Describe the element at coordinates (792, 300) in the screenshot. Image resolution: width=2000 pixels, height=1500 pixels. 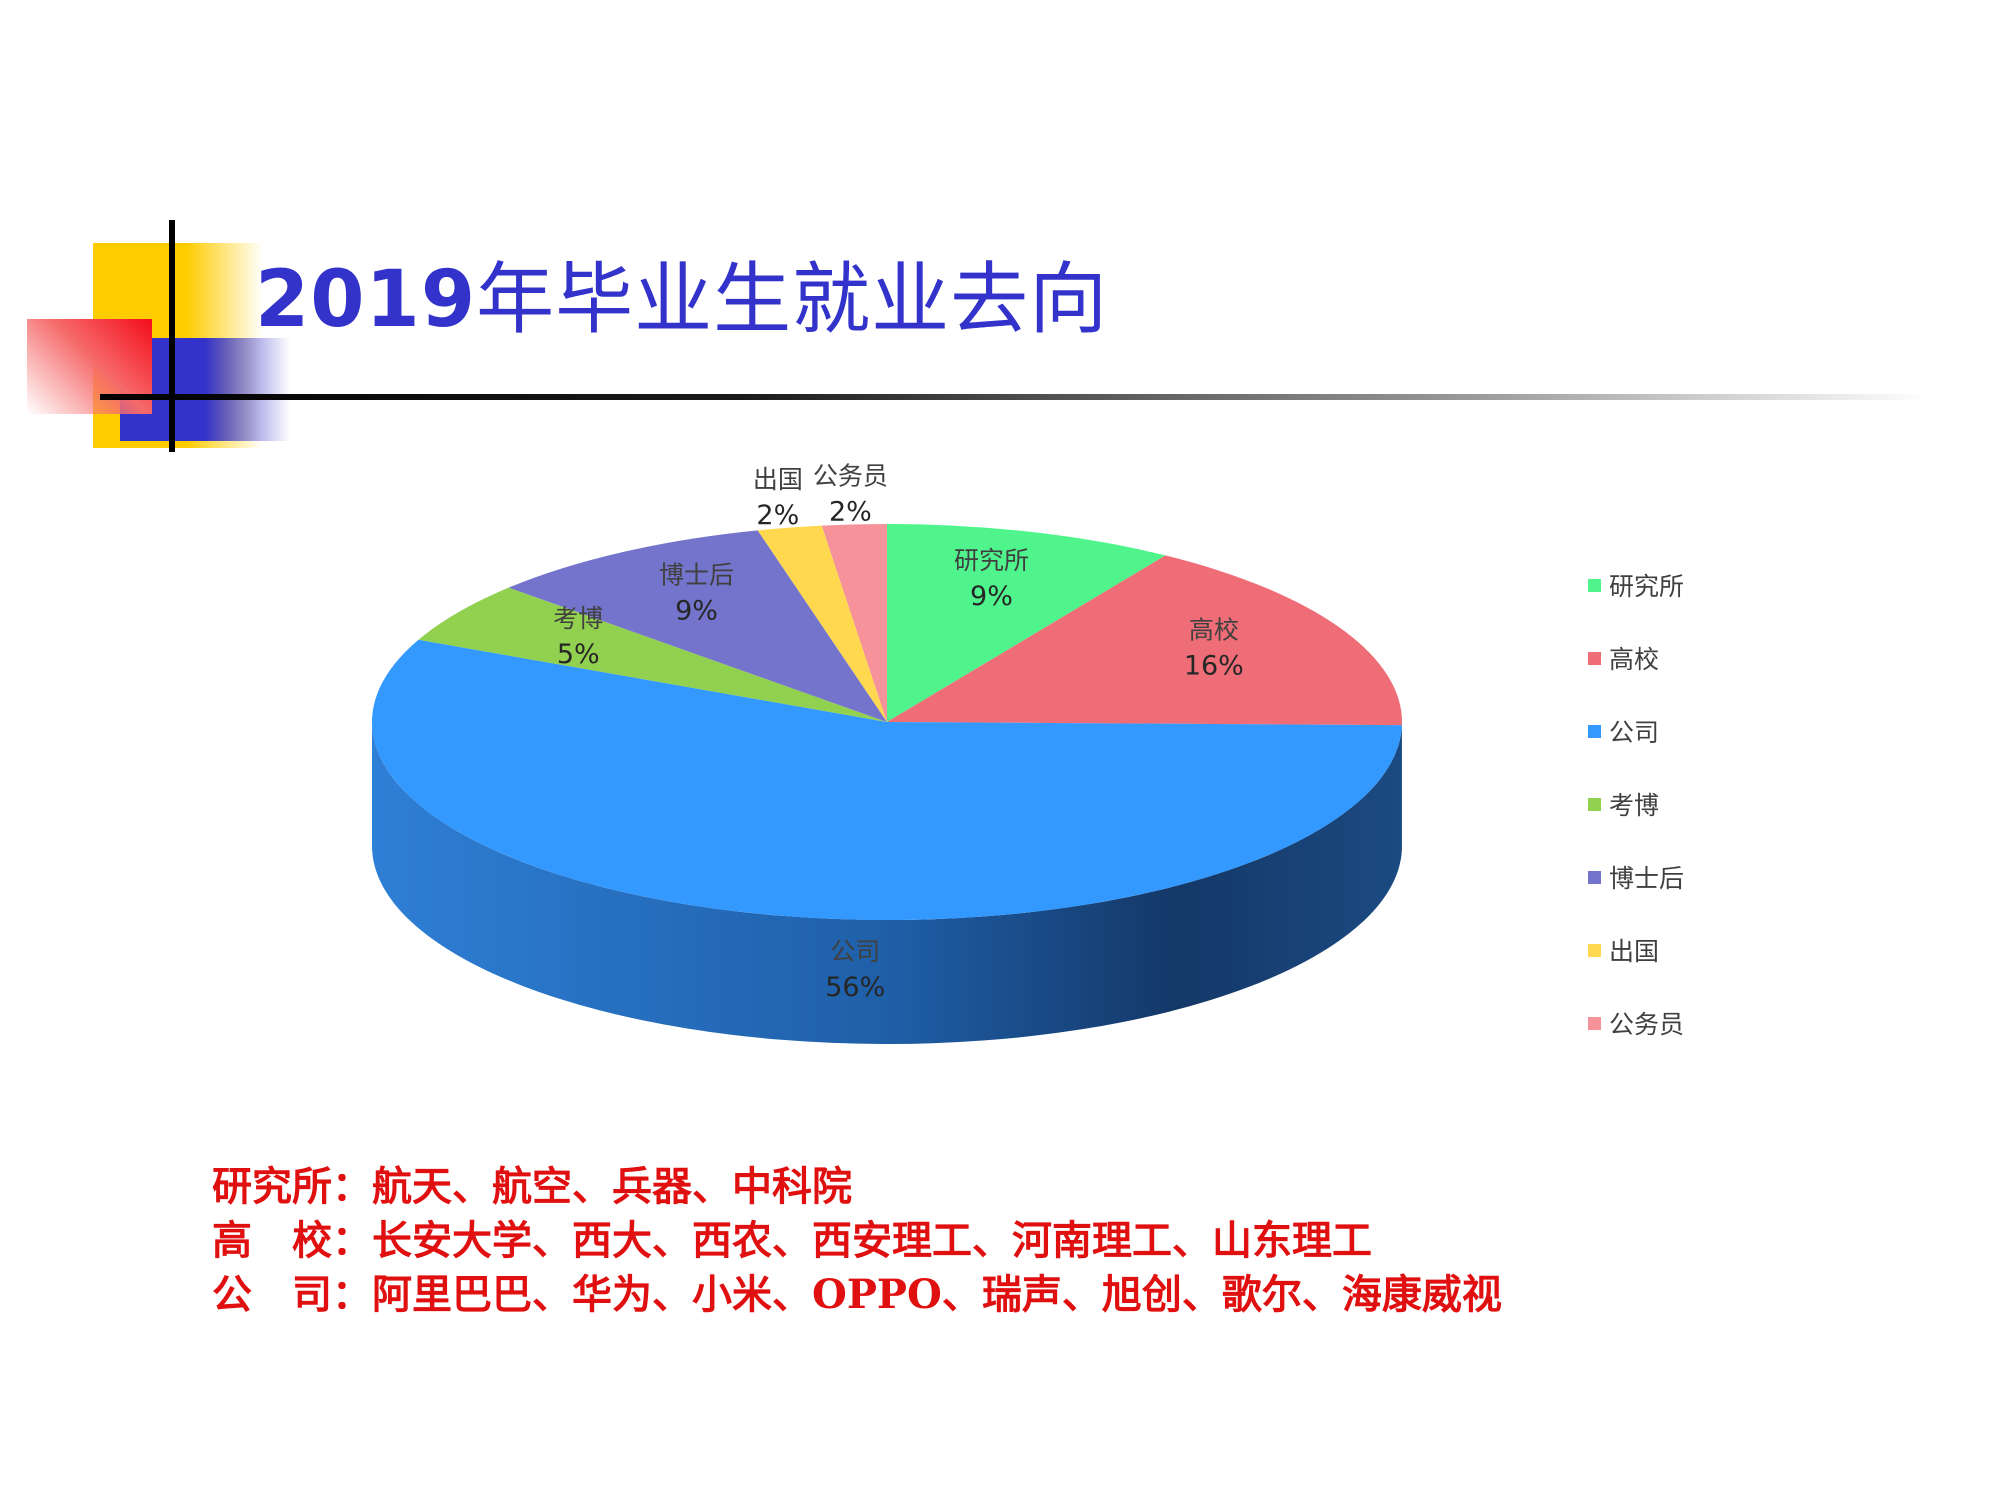
I see `slide-title-text: 年毕业生就业去向` at that location.